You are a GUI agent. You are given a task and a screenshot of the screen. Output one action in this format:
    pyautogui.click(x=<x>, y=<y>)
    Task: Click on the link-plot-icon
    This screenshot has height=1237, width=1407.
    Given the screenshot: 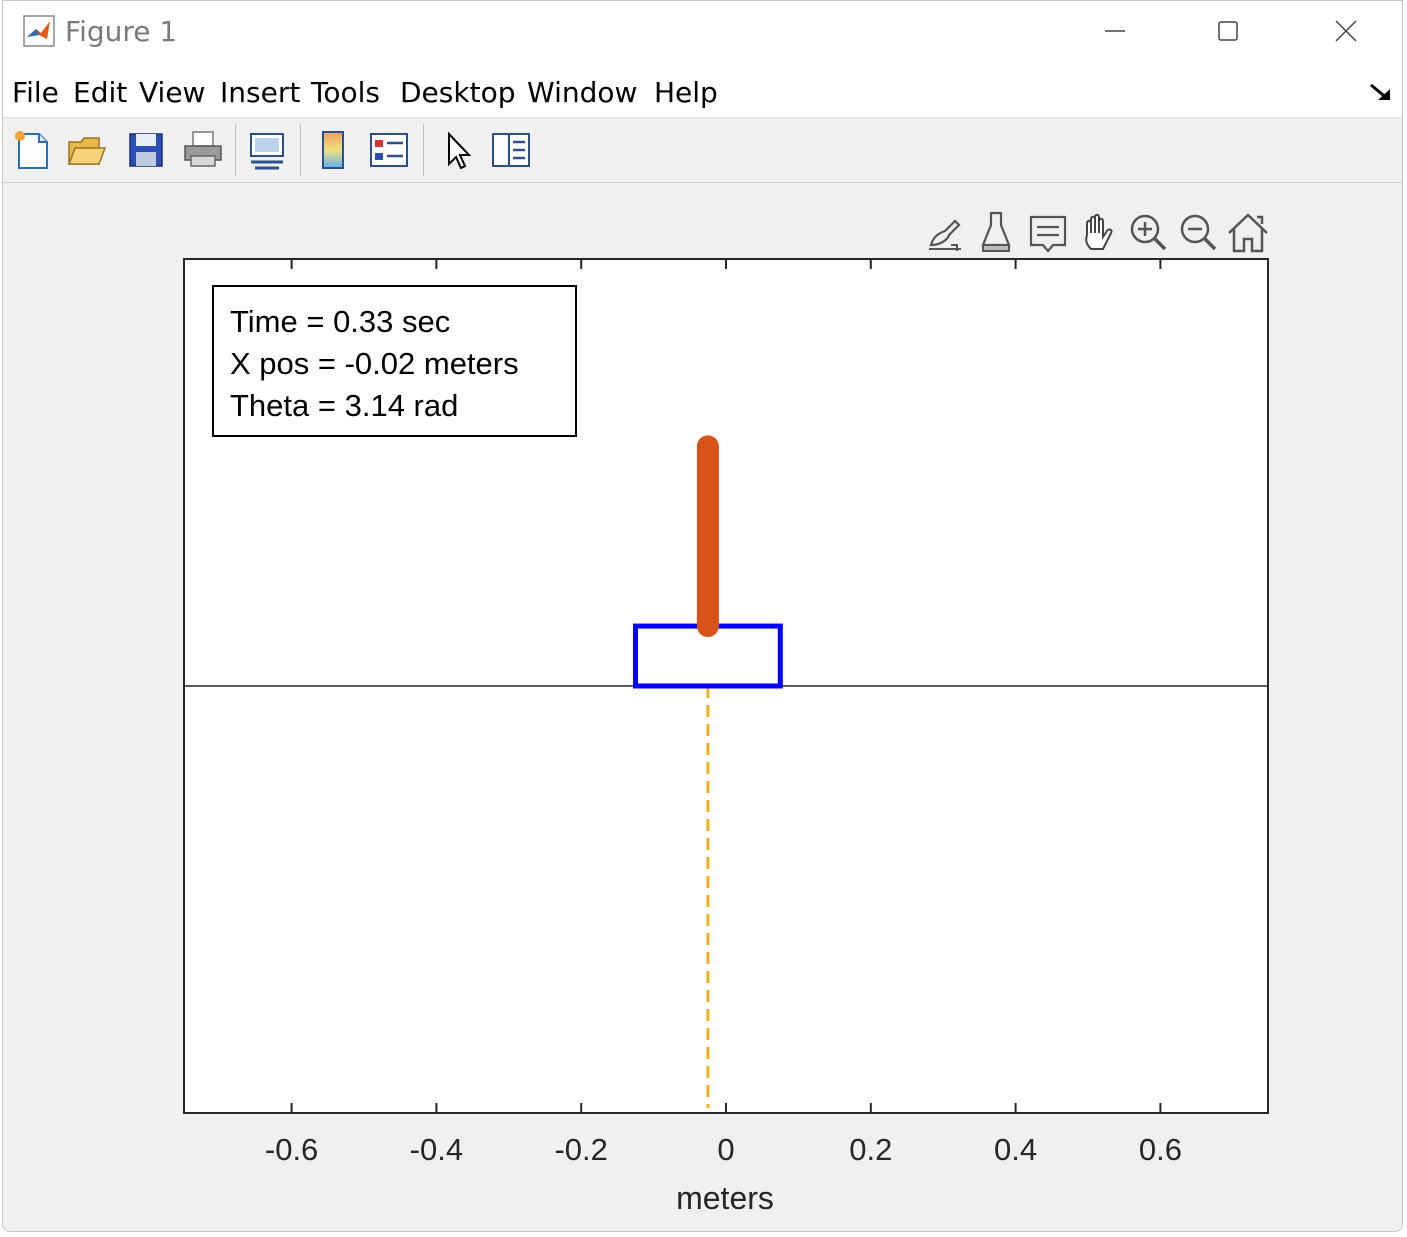 What is the action you would take?
    pyautogui.click(x=267, y=150)
    